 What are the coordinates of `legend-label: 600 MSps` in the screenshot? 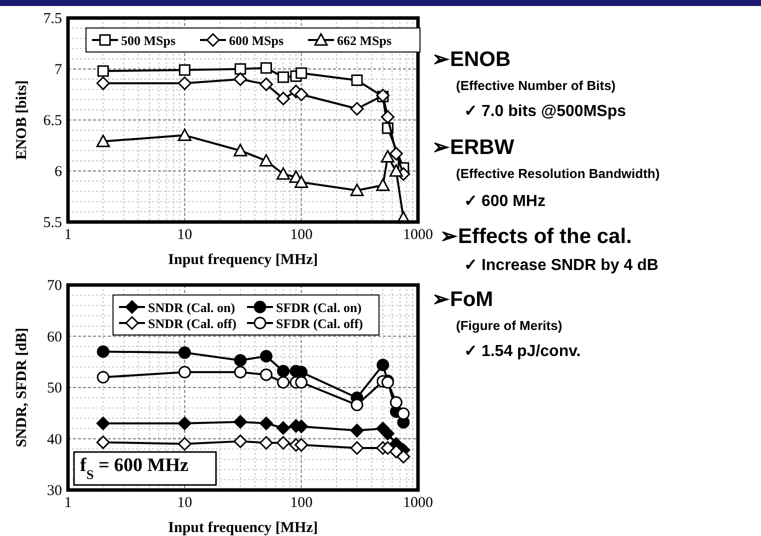 It's located at (256, 40).